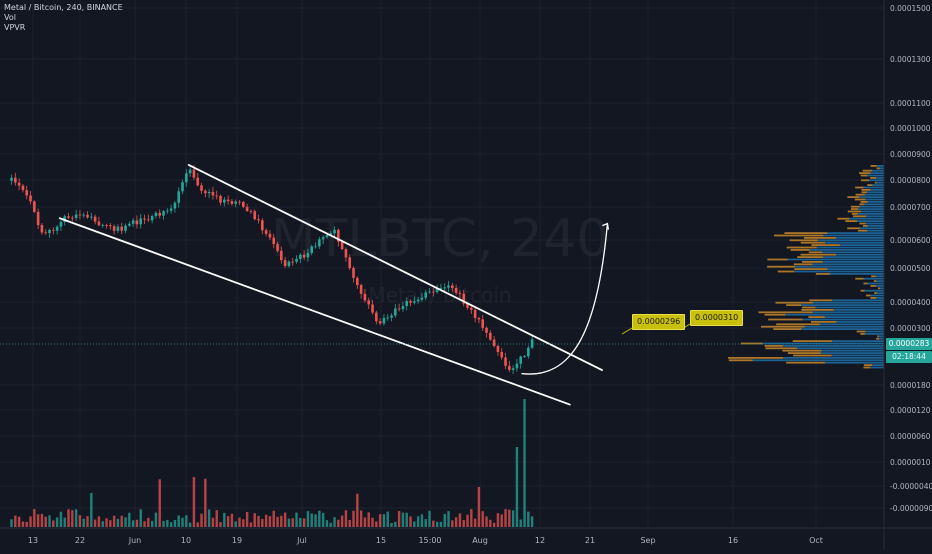 The image size is (932, 554). I want to click on symbol-title: Metal / Bitcoin, 240, BINANCE, so click(63, 7).